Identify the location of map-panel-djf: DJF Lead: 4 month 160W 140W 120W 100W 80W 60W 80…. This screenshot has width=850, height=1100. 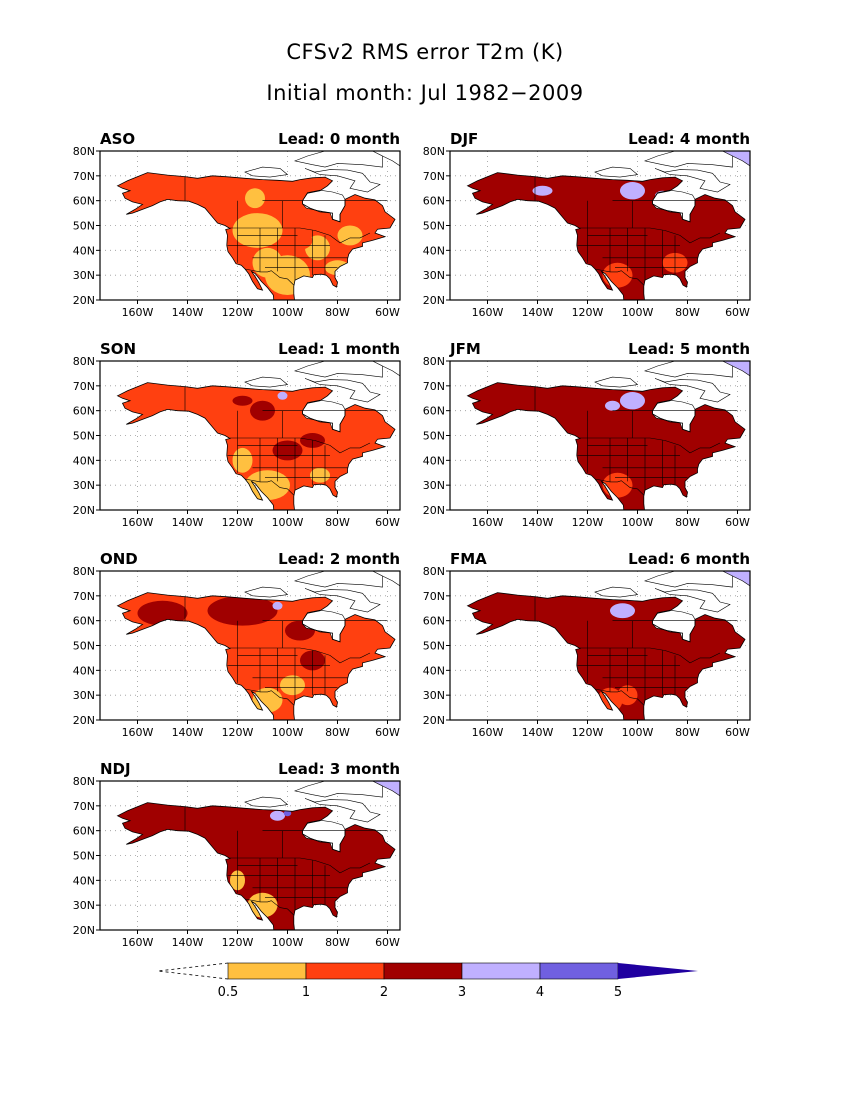
(591, 230).